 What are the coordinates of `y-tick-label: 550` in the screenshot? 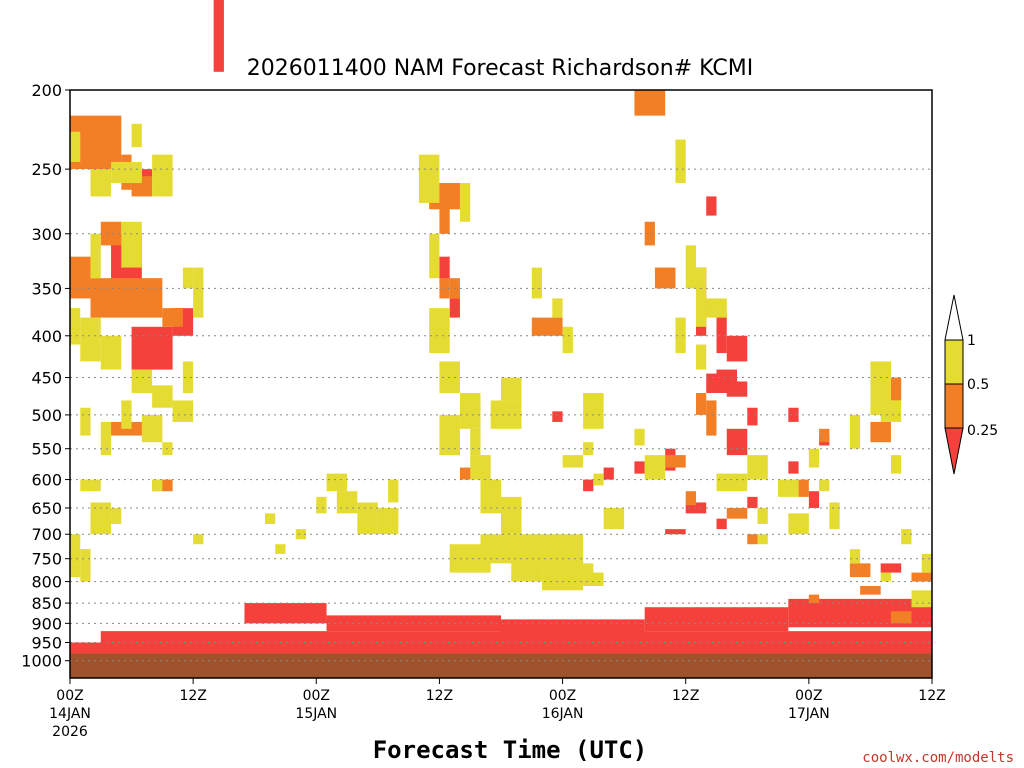 It's located at (46, 449).